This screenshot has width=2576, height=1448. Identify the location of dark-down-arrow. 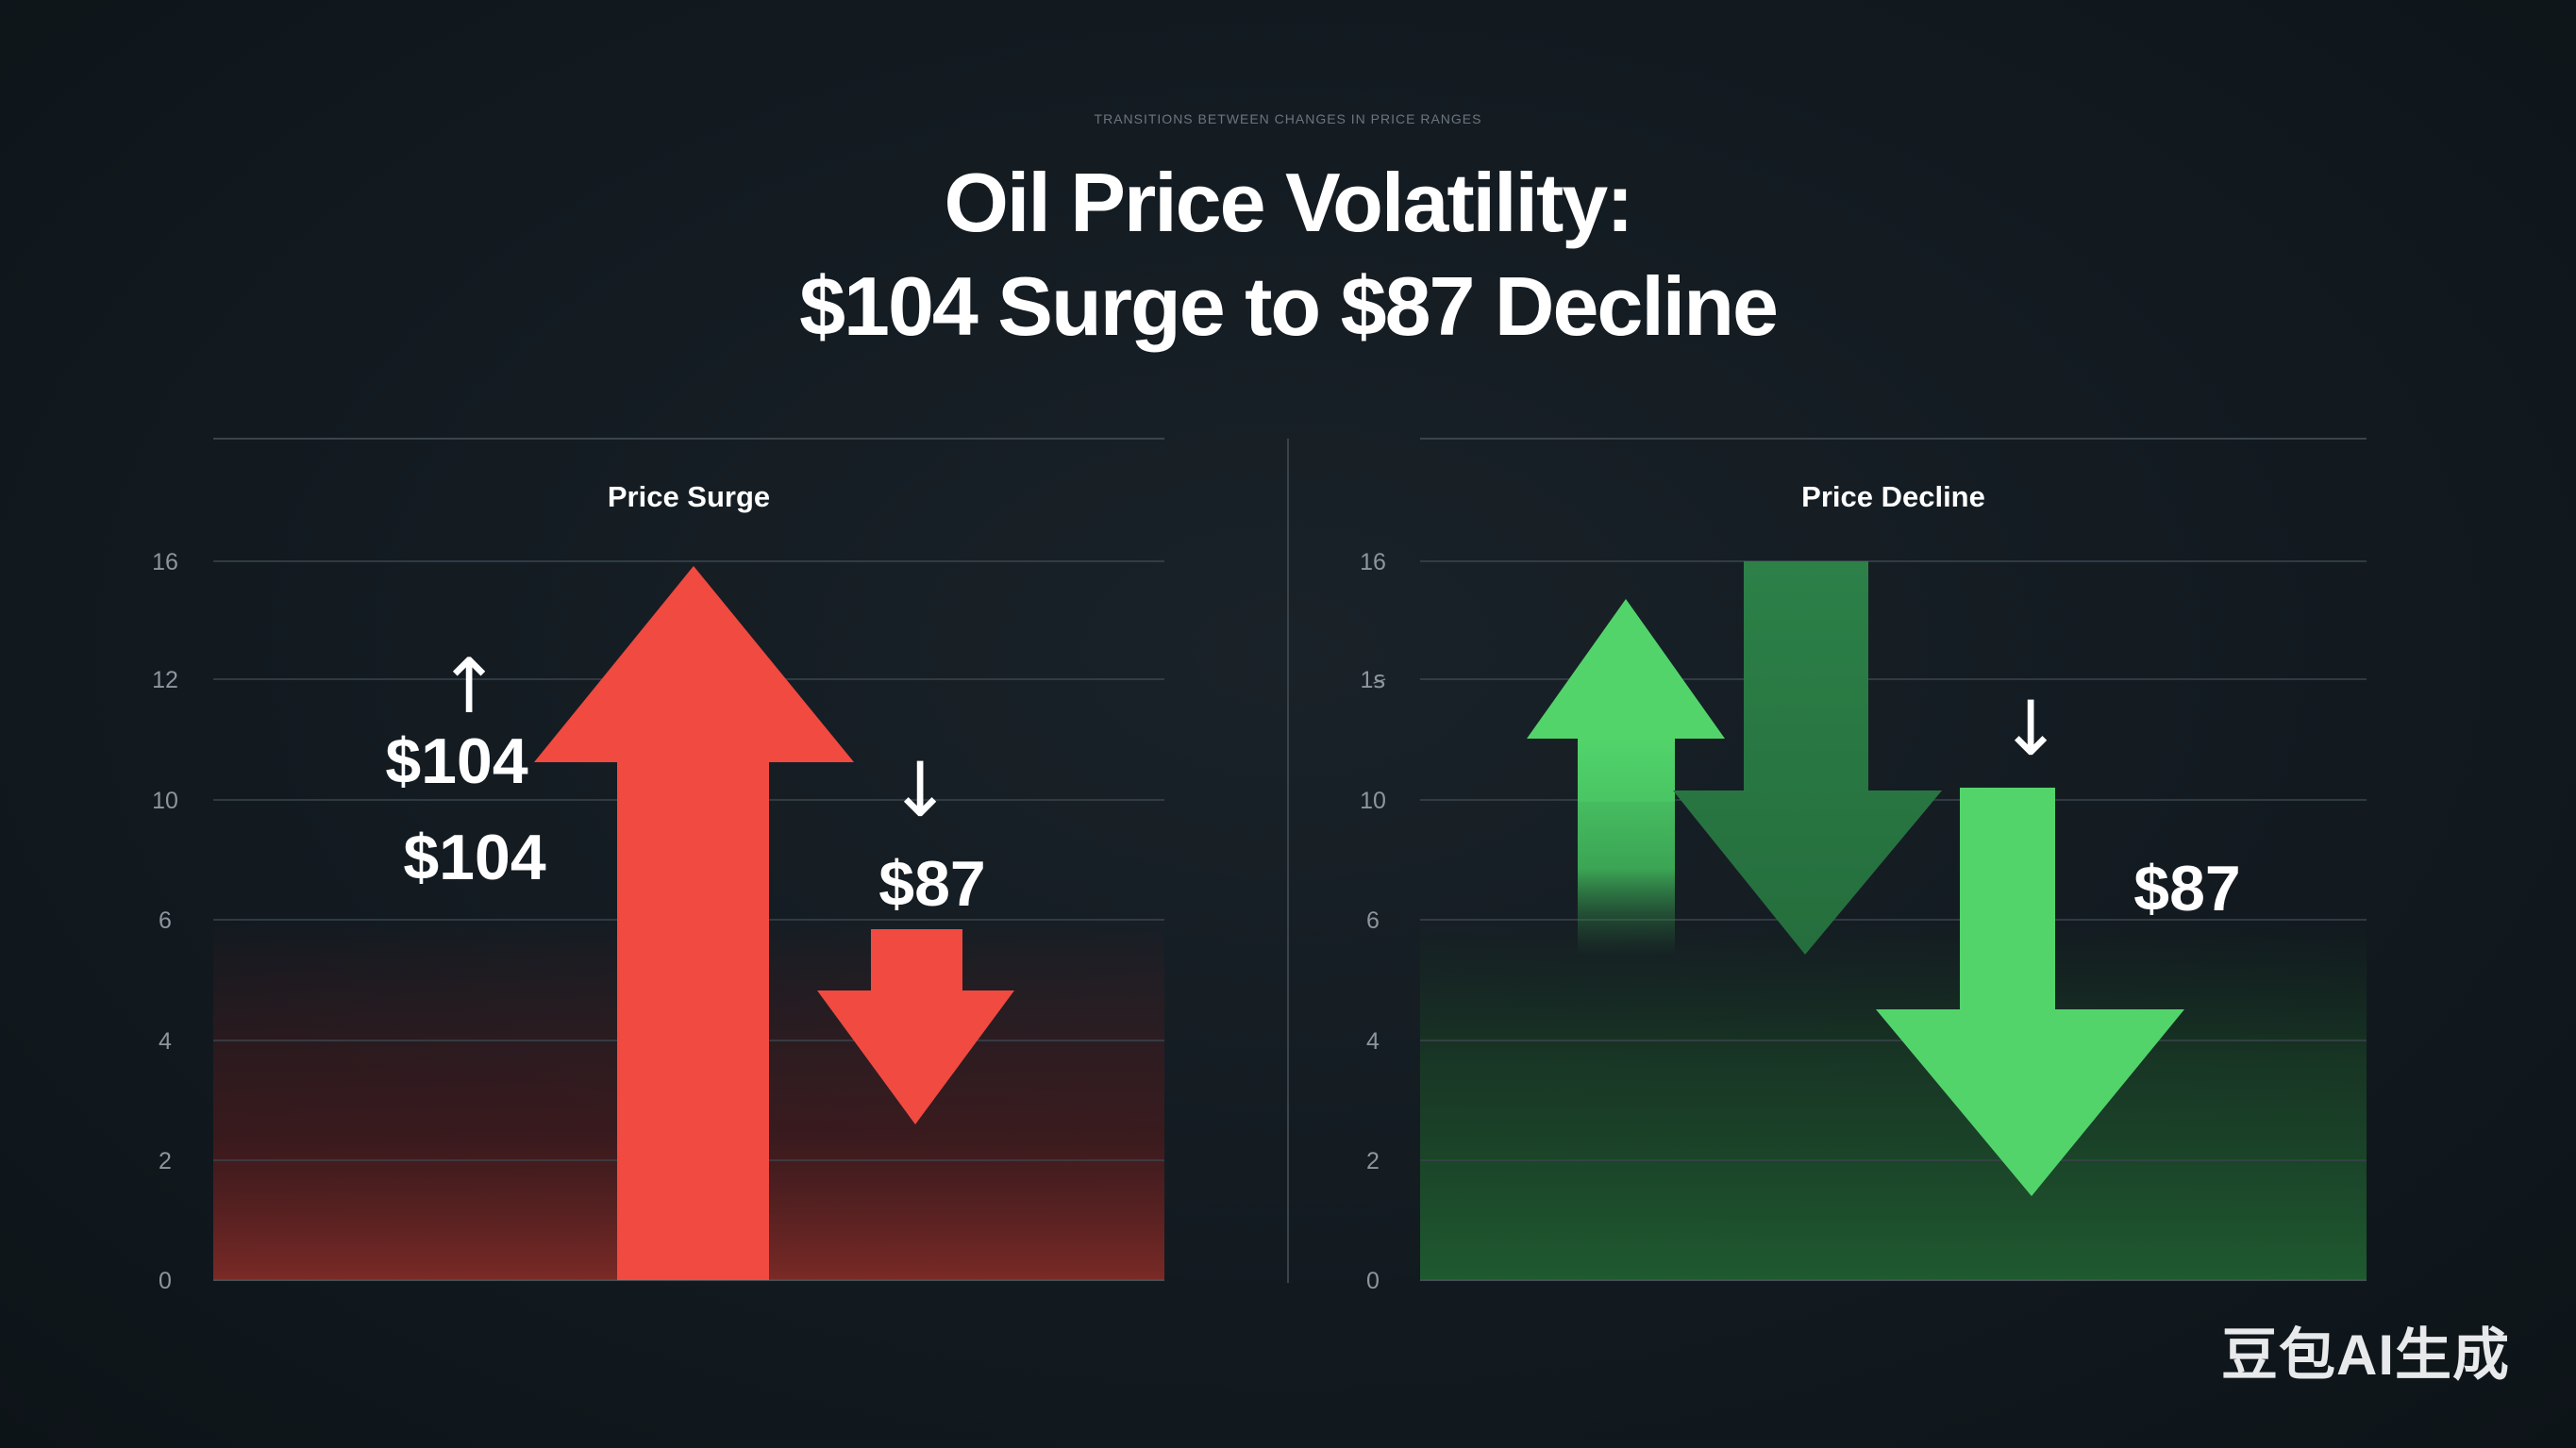
(1807, 758).